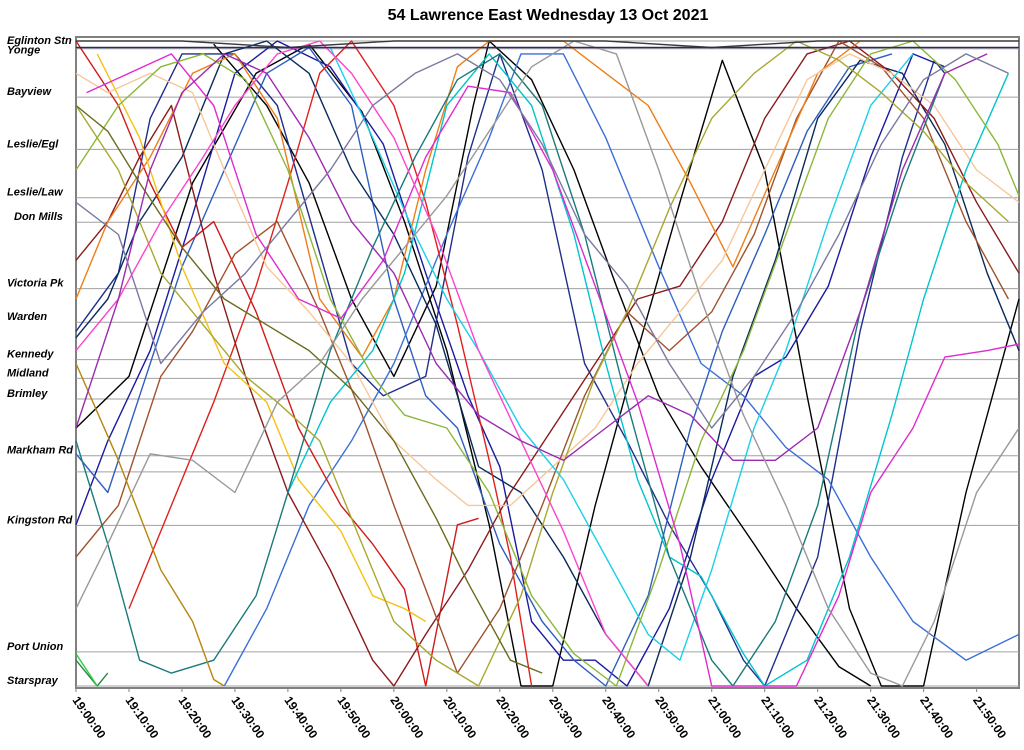 The image size is (1024, 750). Describe the element at coordinates (247, 718) in the screenshot. I see `x-tick-label-3: 19:30:00` at that location.